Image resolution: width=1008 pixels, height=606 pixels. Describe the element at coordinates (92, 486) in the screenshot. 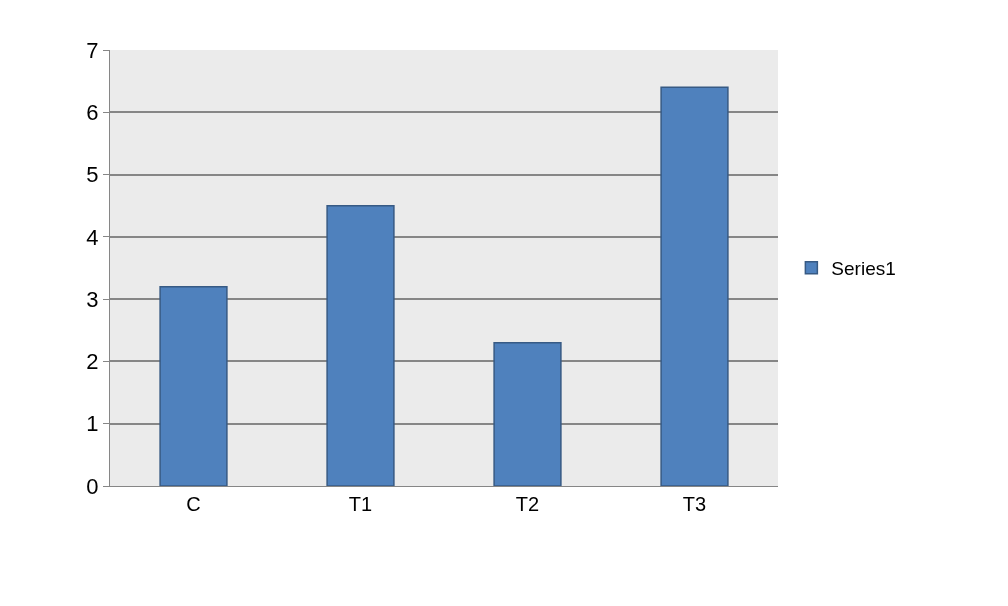

I see `y-tick-label: 0` at that location.